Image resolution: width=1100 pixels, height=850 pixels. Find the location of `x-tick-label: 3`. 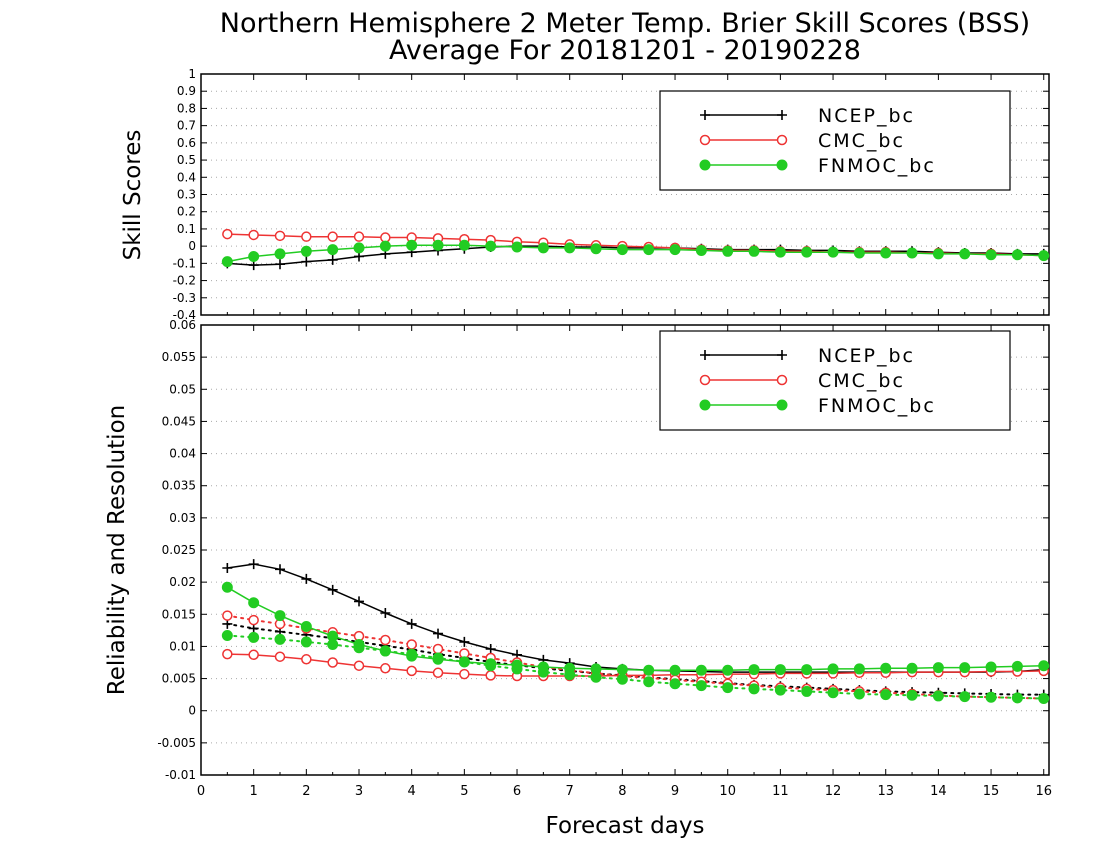

x-tick-label: 3 is located at coordinates (359, 791).